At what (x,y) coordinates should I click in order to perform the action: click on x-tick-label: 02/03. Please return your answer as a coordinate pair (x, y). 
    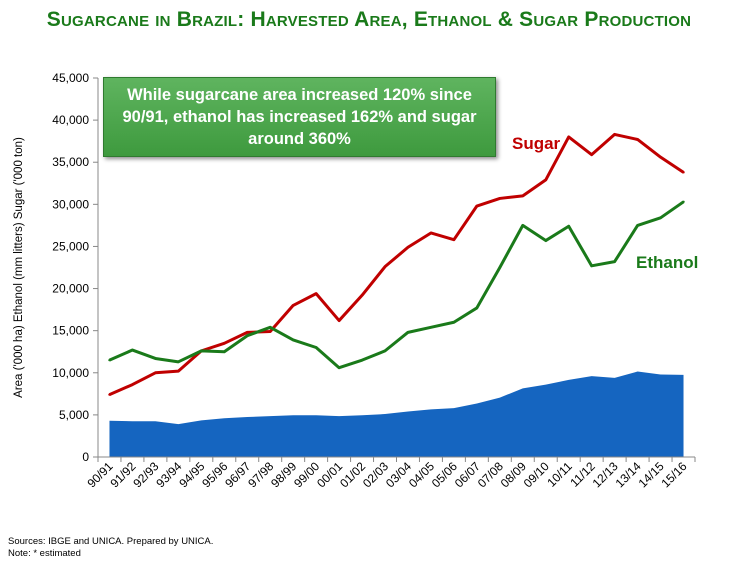
    Looking at the image, I should click on (375, 474).